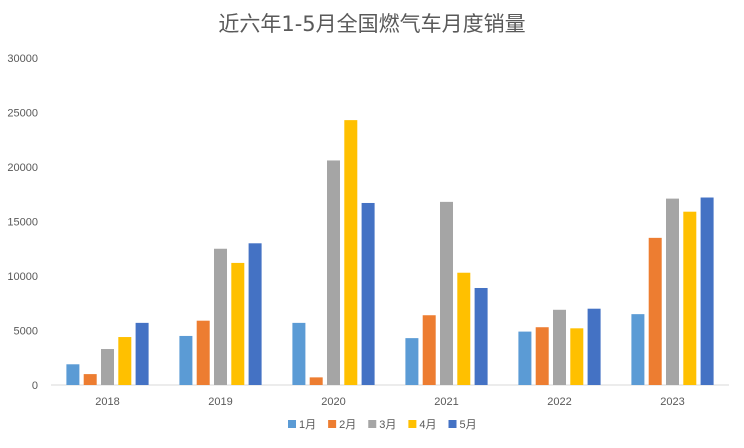 This screenshot has height=448, width=744. I want to click on x-tick-label: 2020, so click(333, 402).